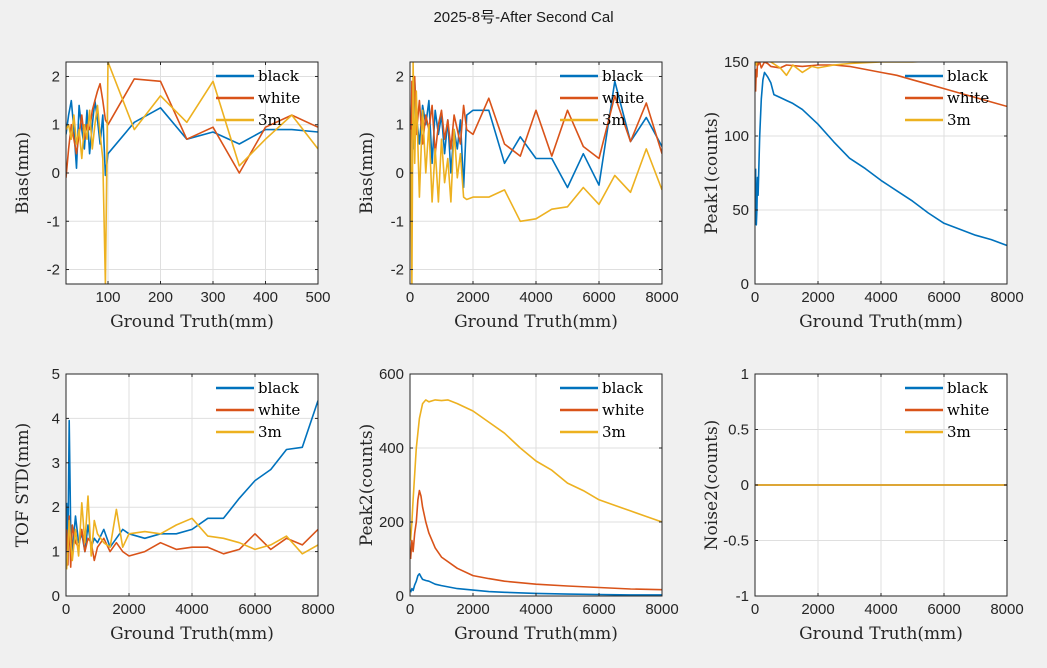  What do you see at coordinates (317, 297) in the screenshot?
I see `x-tick-label: 500` at bounding box center [317, 297].